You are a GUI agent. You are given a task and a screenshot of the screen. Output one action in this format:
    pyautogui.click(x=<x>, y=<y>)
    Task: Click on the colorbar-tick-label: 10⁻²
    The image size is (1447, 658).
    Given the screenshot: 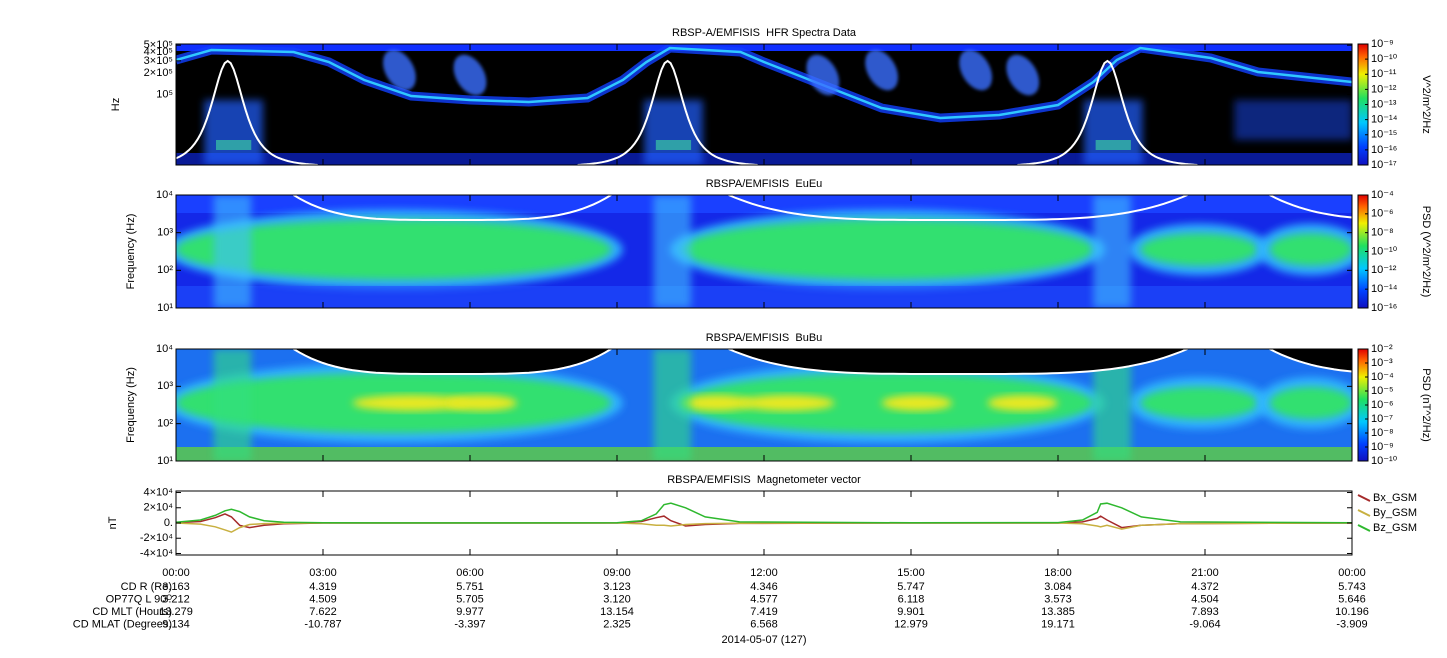 What is the action you would take?
    pyautogui.click(x=1382, y=349)
    